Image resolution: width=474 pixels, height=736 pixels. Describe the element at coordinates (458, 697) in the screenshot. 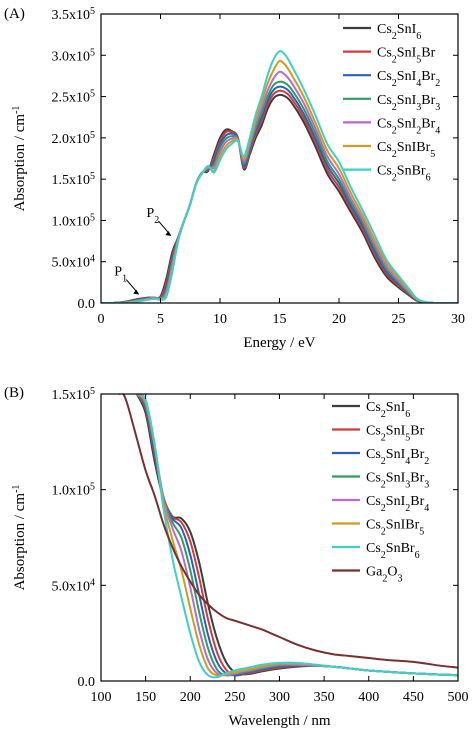

I see `x-tick-label: 500` at that location.